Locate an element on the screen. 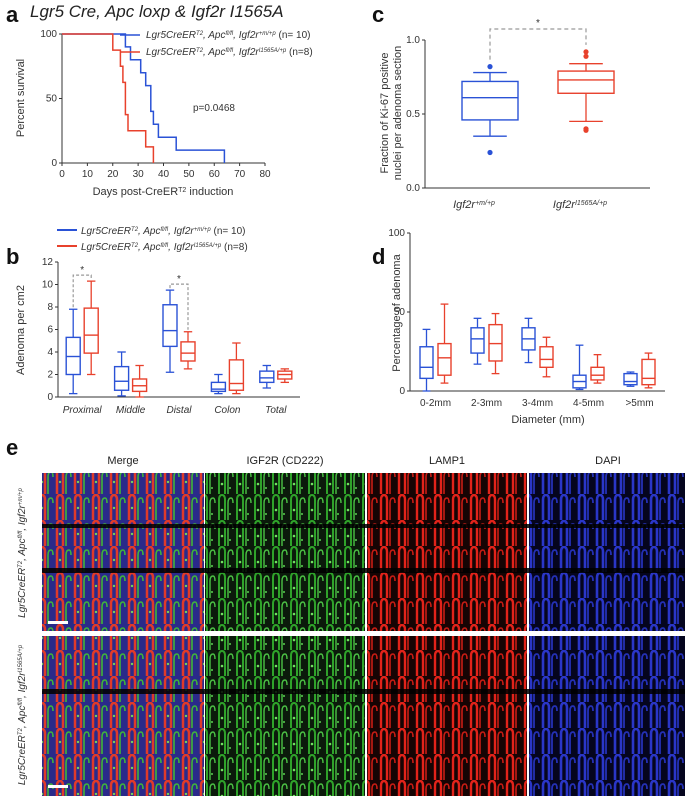 This screenshot has width=685, height=799. panel-d-xlabel: Diameter (mm) is located at coordinates (547, 420).